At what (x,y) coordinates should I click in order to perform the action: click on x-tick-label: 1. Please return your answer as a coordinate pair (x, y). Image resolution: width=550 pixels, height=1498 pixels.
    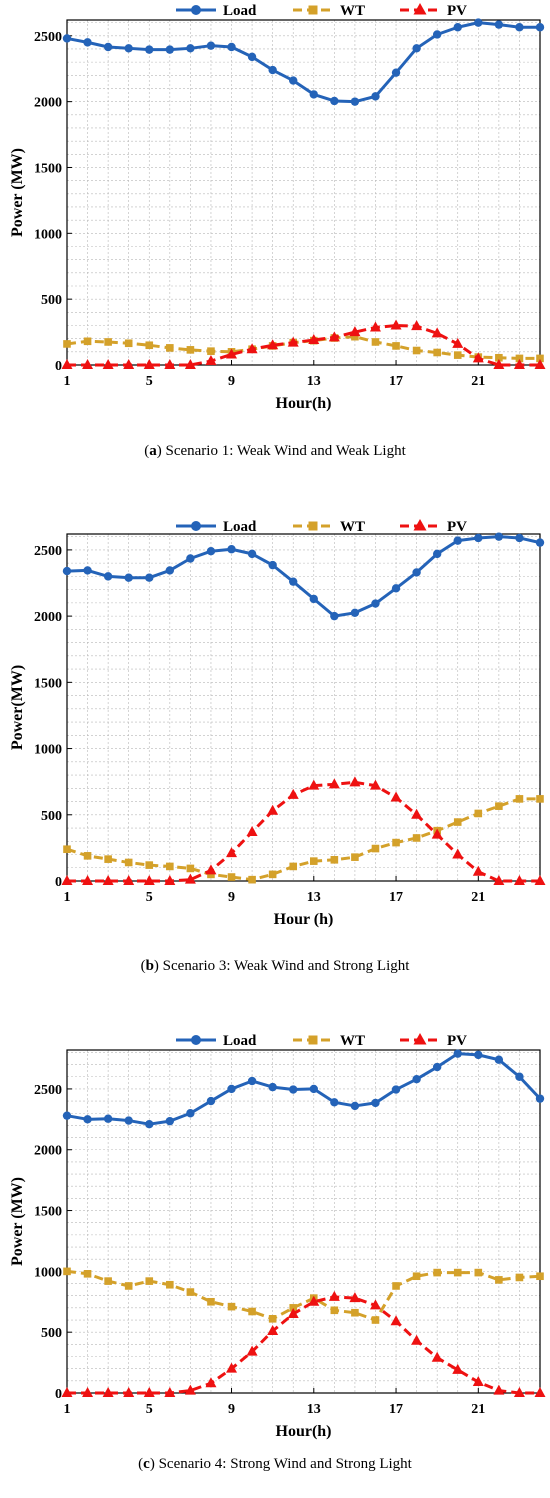
    Looking at the image, I should click on (67, 897).